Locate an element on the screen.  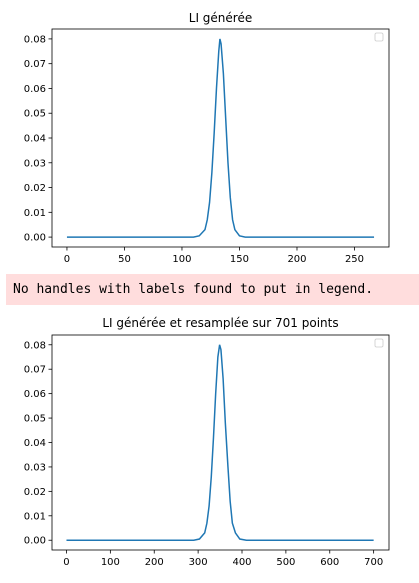
chart1-legend-box is located at coordinates (379, 37).